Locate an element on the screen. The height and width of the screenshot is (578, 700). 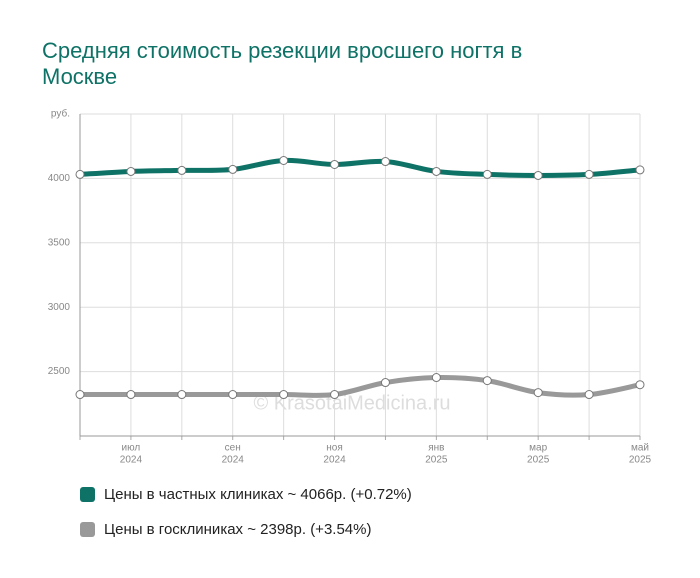
watermark: © KrasotaiMedicina.ru is located at coordinates (351, 403).